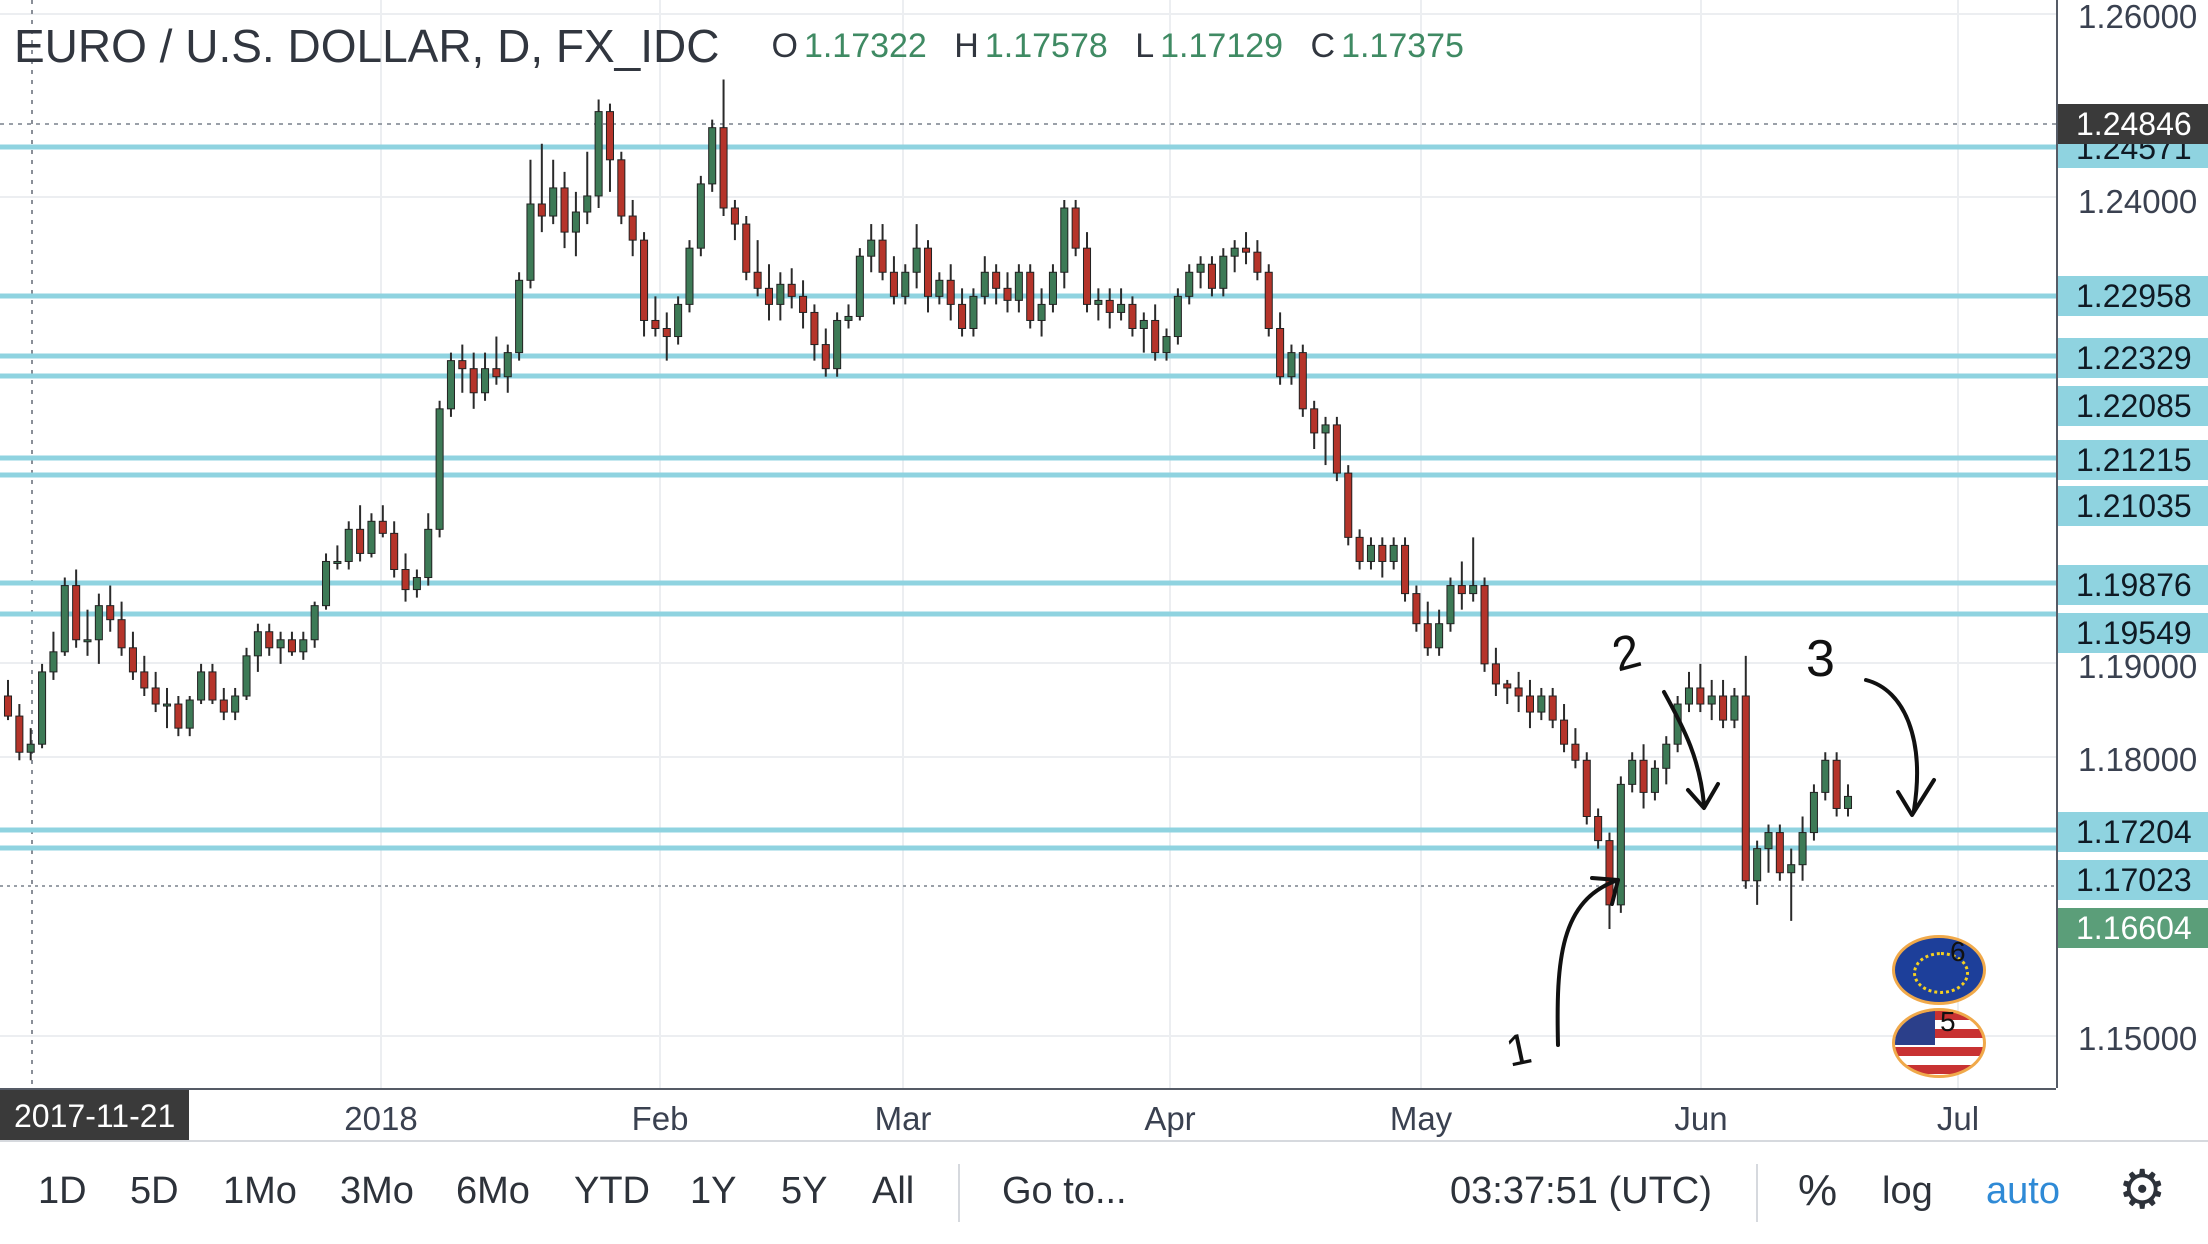 This screenshot has width=2208, height=1244. Describe the element at coordinates (2133, 506) in the screenshot. I see `hline-price-label: 1.21035` at that location.